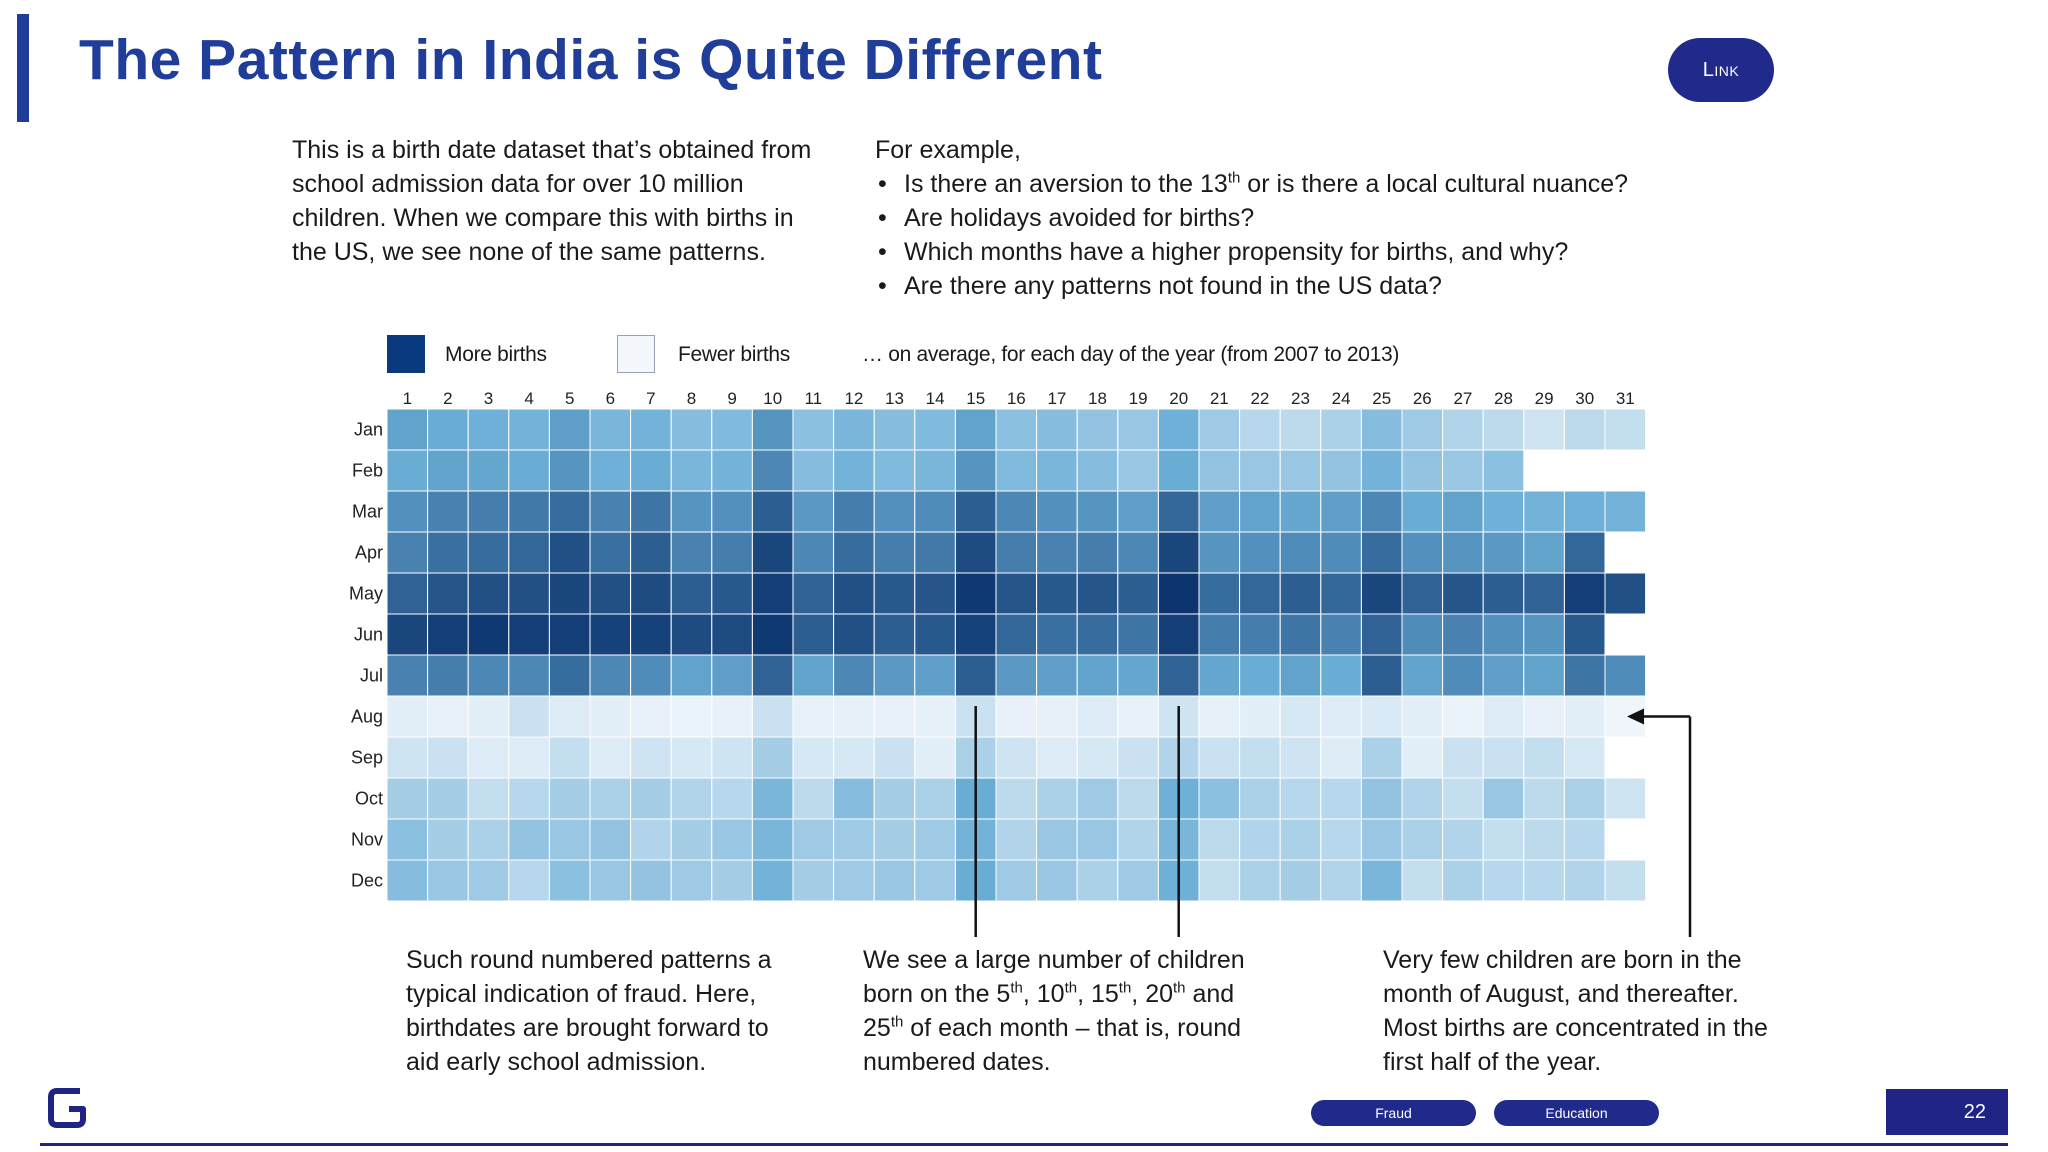 The width and height of the screenshot is (2048, 1152). I want to click on link-button: Link, so click(1721, 70).